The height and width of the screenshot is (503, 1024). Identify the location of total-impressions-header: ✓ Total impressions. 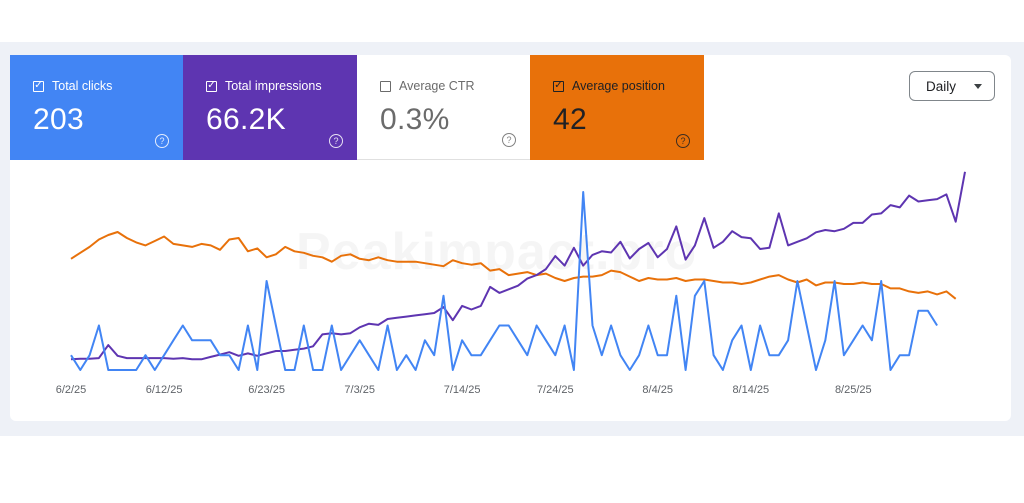
(281, 86).